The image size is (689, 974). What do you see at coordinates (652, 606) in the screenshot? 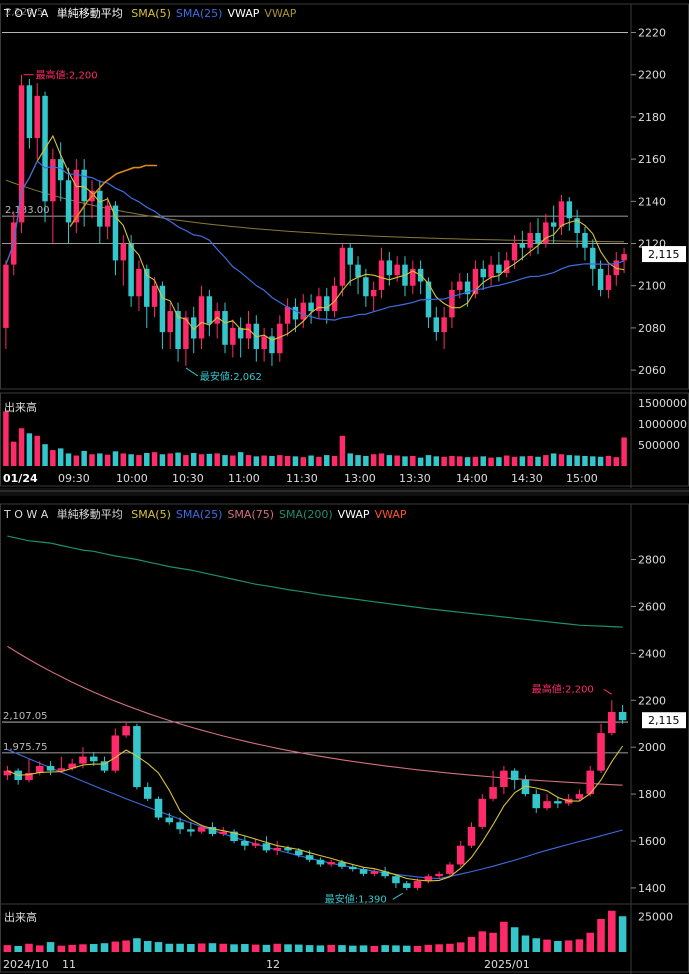
I see `daily-y-tick-label: 2600` at bounding box center [652, 606].